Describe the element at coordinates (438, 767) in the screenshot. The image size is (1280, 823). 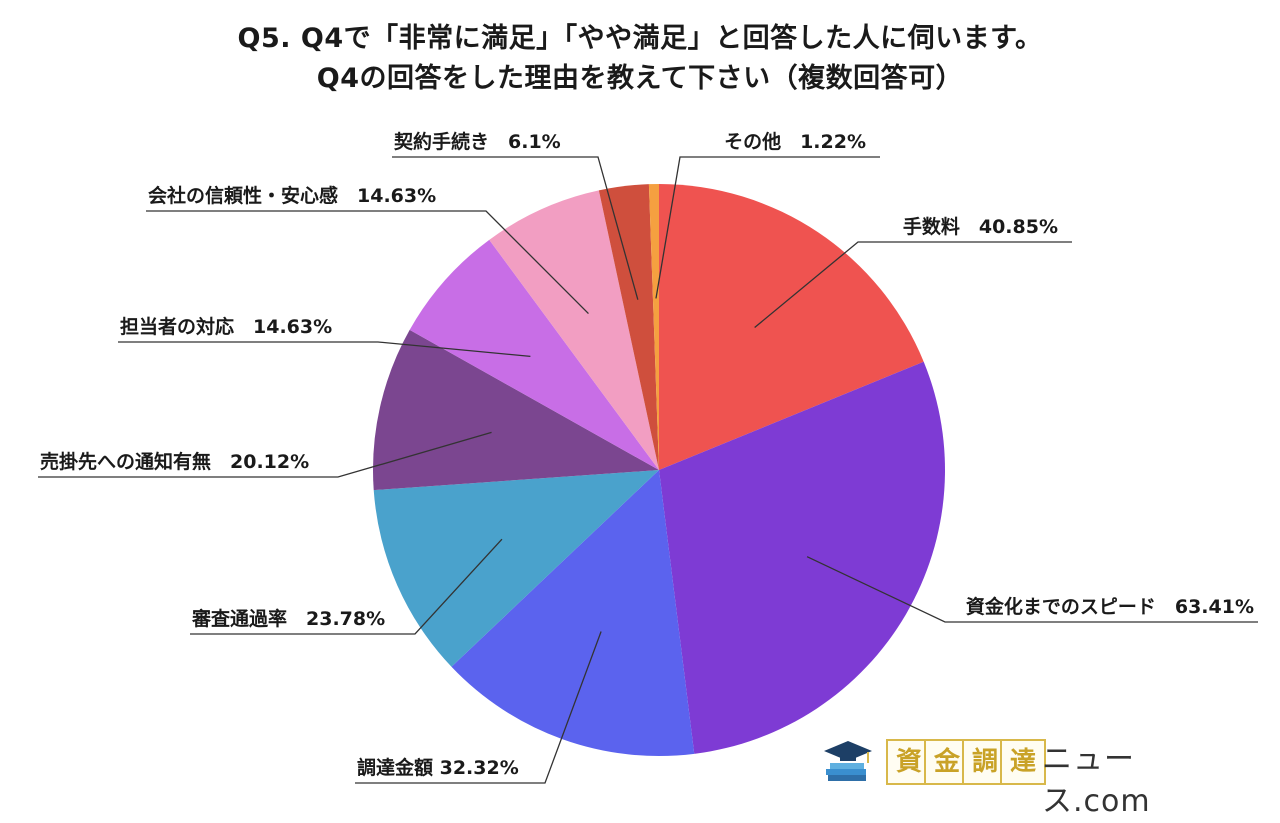
I see `slice-label: 調達金額 32.32%` at that location.